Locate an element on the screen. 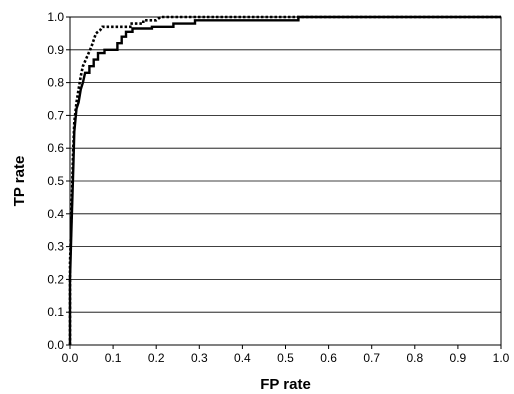 The height and width of the screenshot is (394, 514). x-tick-label: 0.4 is located at coordinates (242, 358).